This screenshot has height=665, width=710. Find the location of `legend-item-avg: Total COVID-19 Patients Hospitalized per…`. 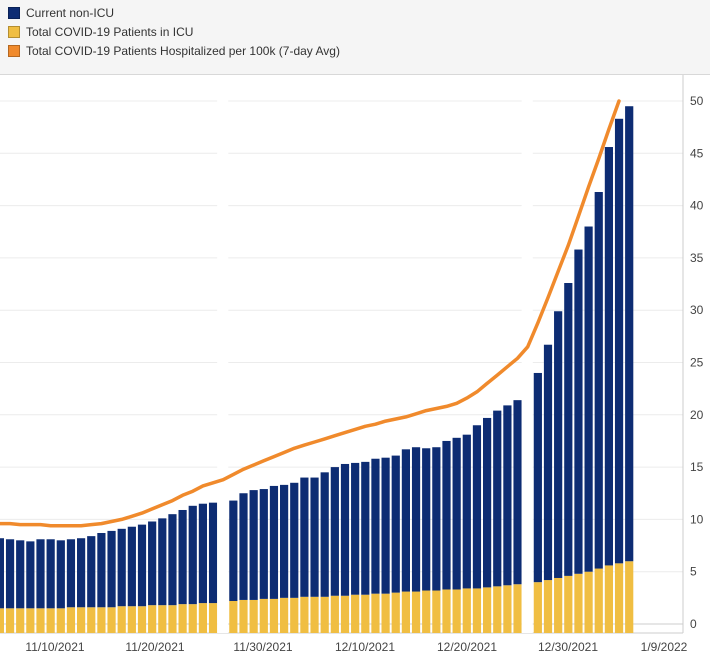

legend-item-avg: Total COVID-19 Patients Hospitalized per… is located at coordinates (174, 51).